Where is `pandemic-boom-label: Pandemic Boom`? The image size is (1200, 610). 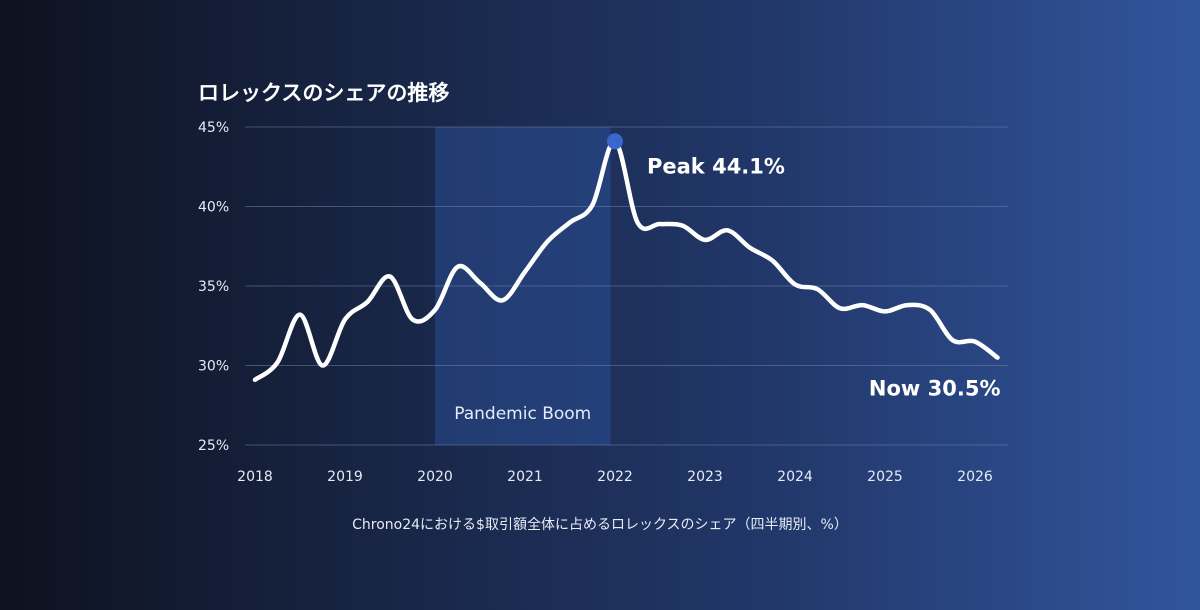 pandemic-boom-label: Pandemic Boom is located at coordinates (522, 414).